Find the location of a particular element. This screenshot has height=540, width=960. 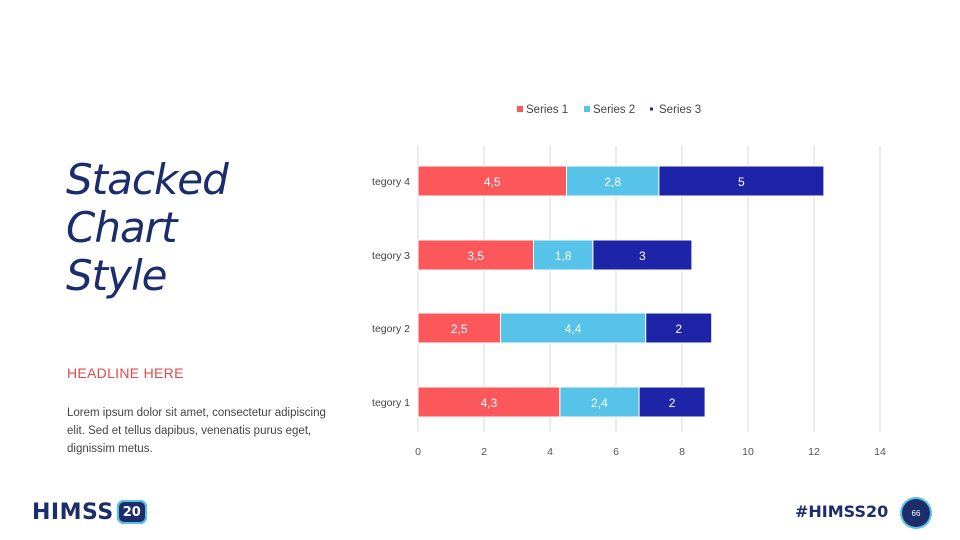

slide-title: Stacked Chart Style is located at coordinates (176, 228).